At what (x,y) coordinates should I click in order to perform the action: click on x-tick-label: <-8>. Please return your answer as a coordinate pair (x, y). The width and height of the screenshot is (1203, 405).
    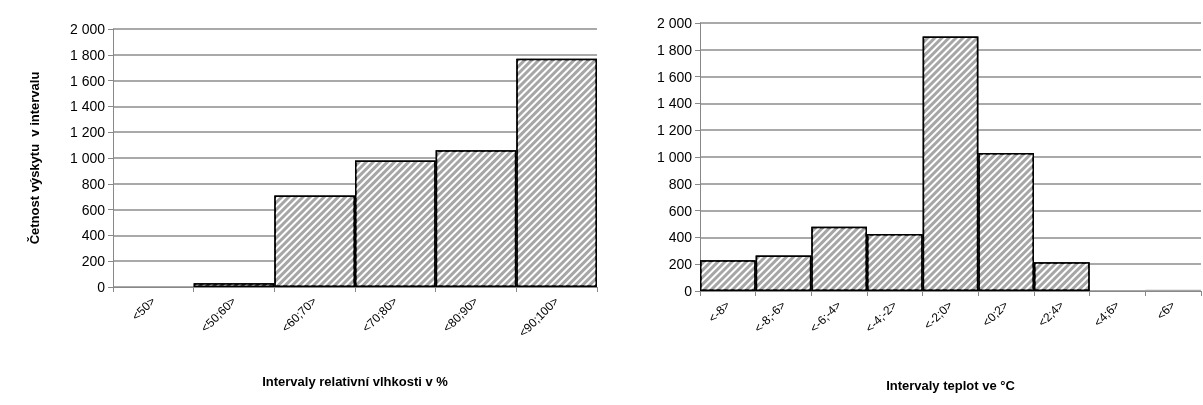
    Looking at the image, I should click on (719, 312).